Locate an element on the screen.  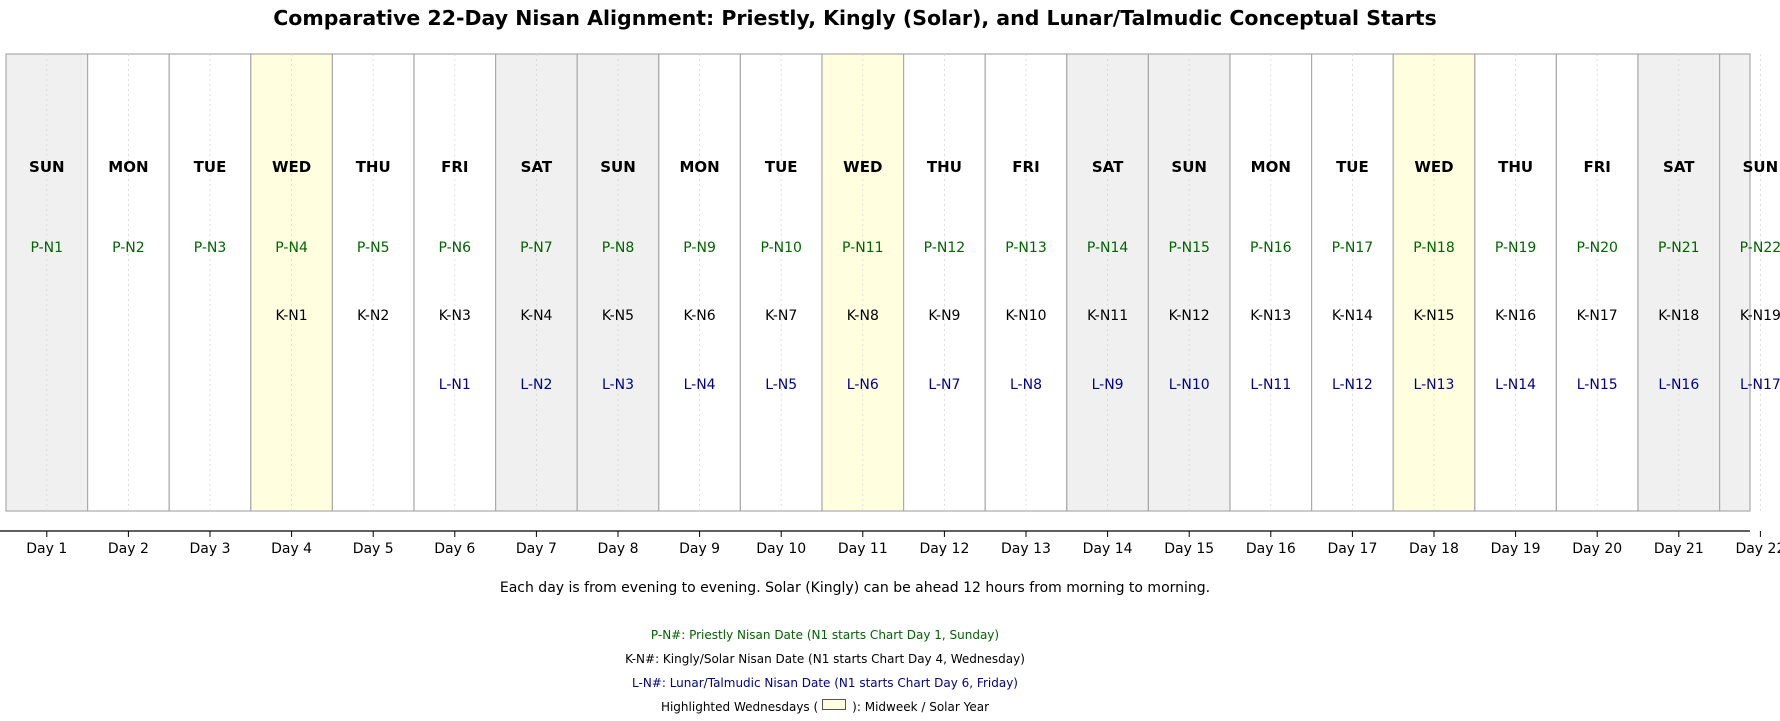
date-label: P-N19 is located at coordinates (1515, 248).